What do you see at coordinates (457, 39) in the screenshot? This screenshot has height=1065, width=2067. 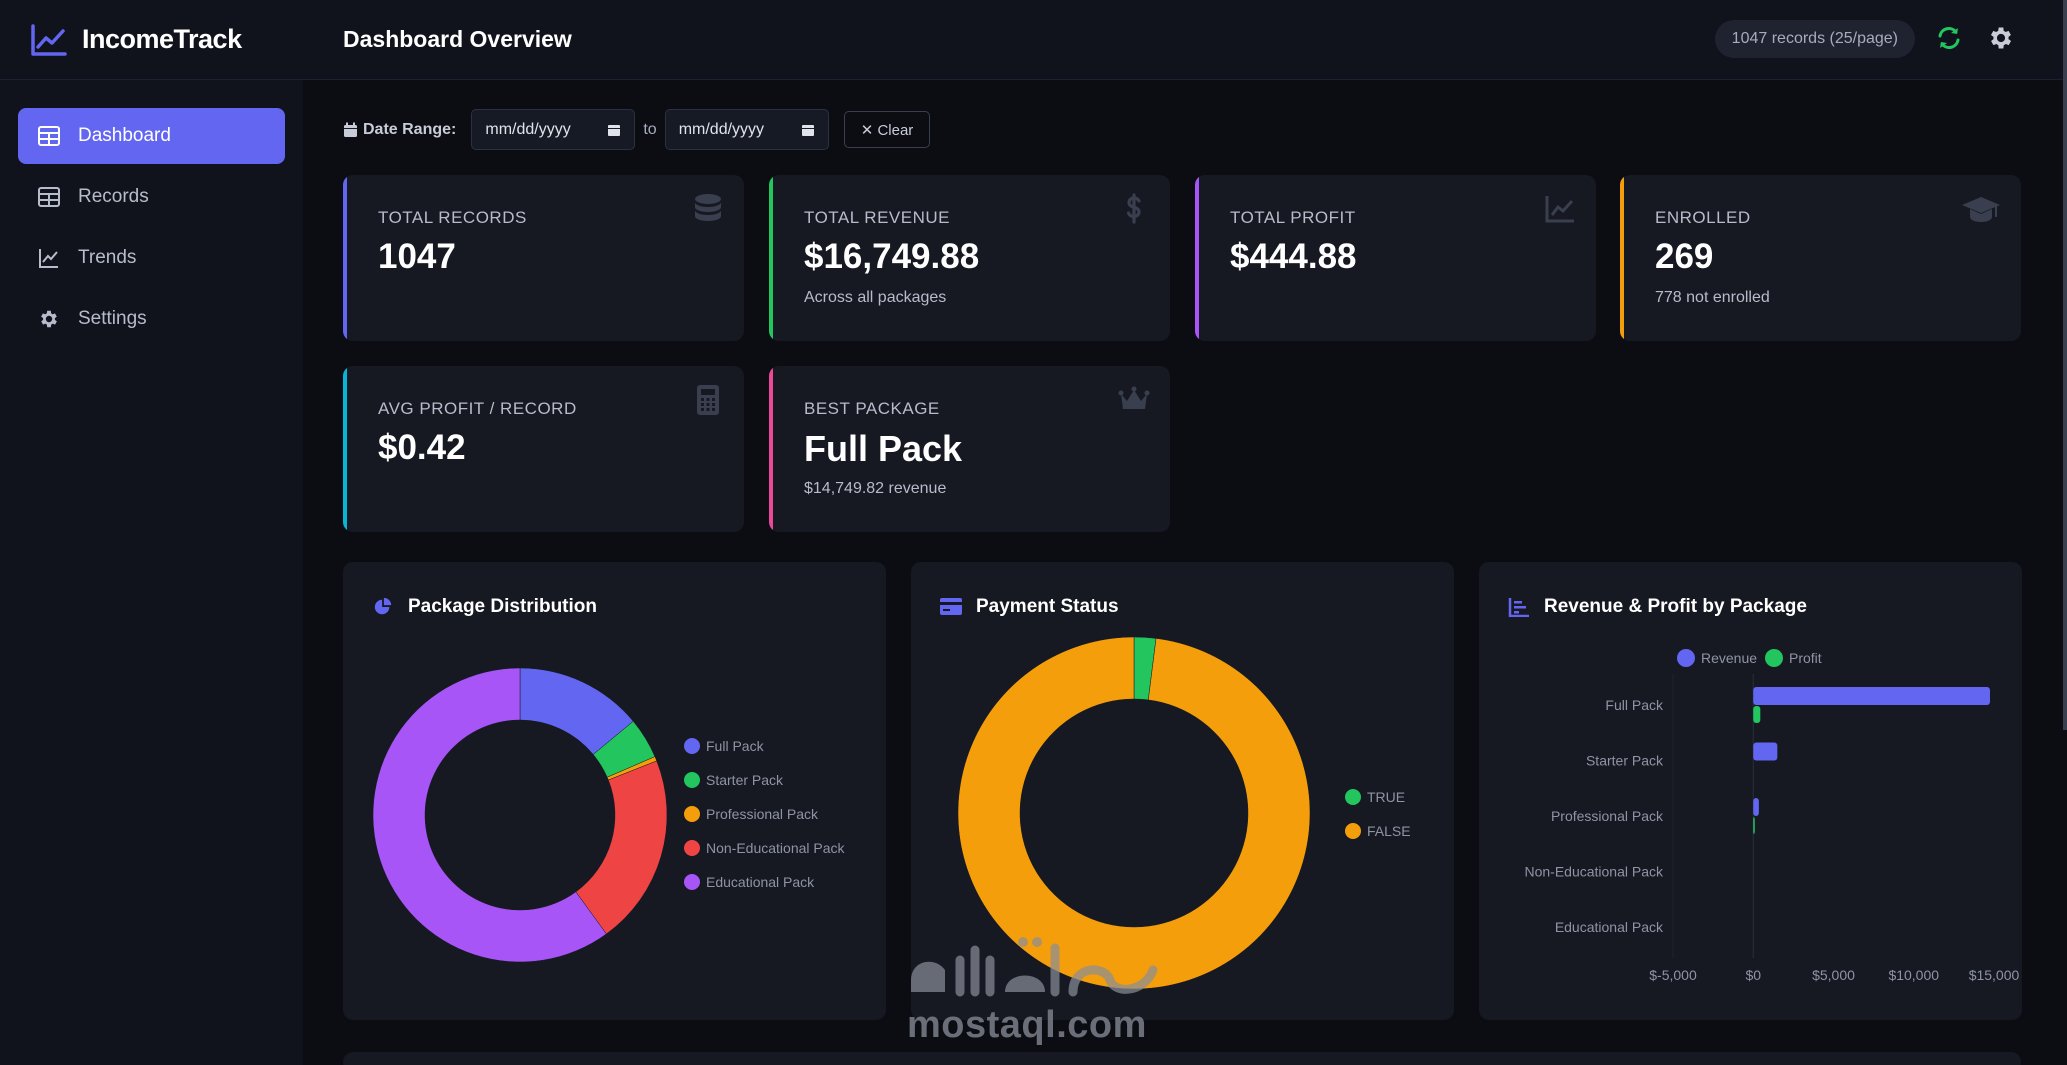 I see `page-title: Dashboard Overview` at bounding box center [457, 39].